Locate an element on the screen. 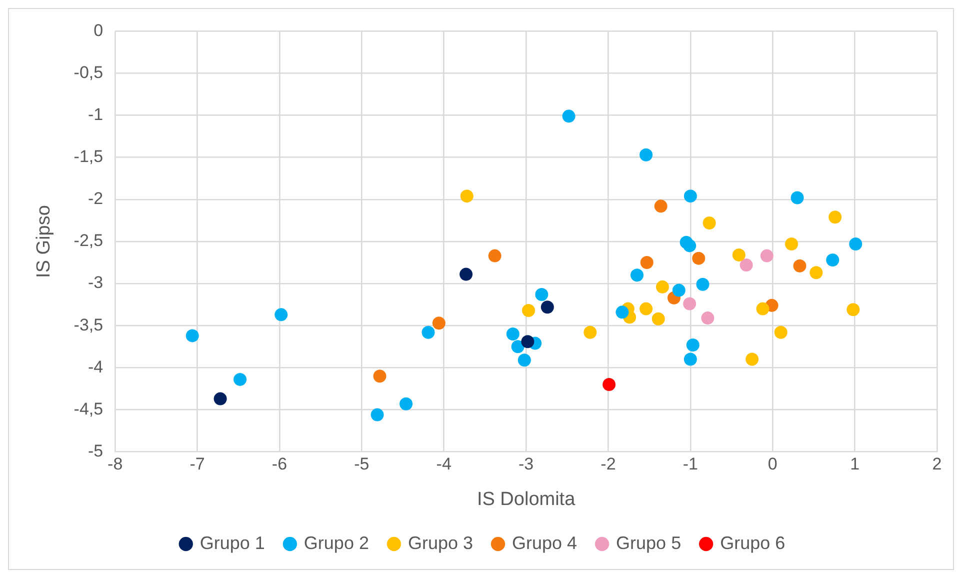 The image size is (962, 578). y-tick-label: -4,5 is located at coordinates (89, 408).